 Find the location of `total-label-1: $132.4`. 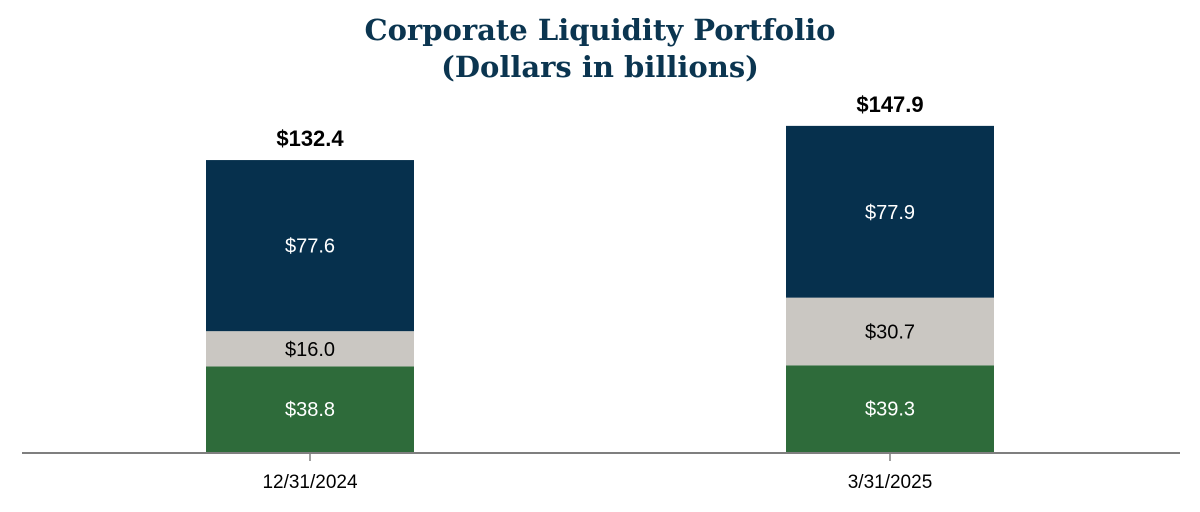

total-label-1: $132.4 is located at coordinates (310, 138).